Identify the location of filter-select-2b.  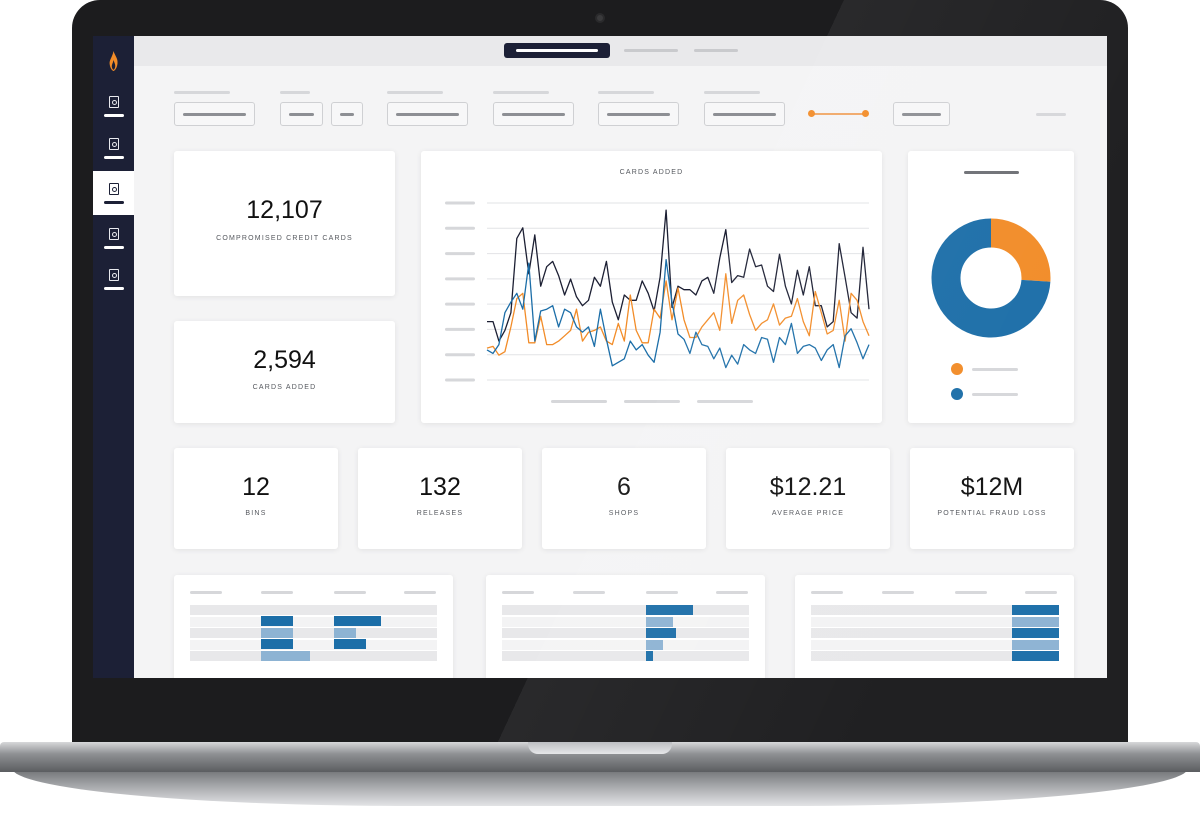
(347, 114).